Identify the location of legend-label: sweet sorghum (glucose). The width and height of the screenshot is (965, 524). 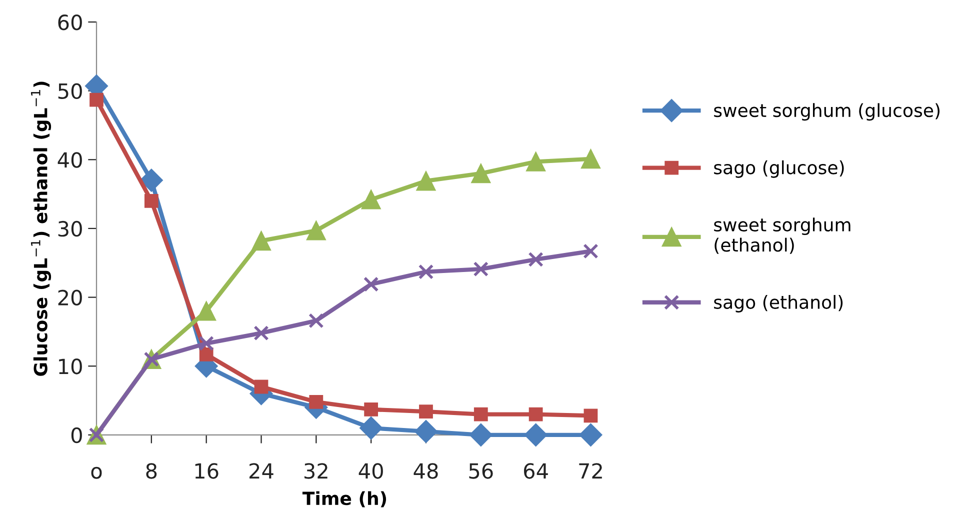
(827, 112).